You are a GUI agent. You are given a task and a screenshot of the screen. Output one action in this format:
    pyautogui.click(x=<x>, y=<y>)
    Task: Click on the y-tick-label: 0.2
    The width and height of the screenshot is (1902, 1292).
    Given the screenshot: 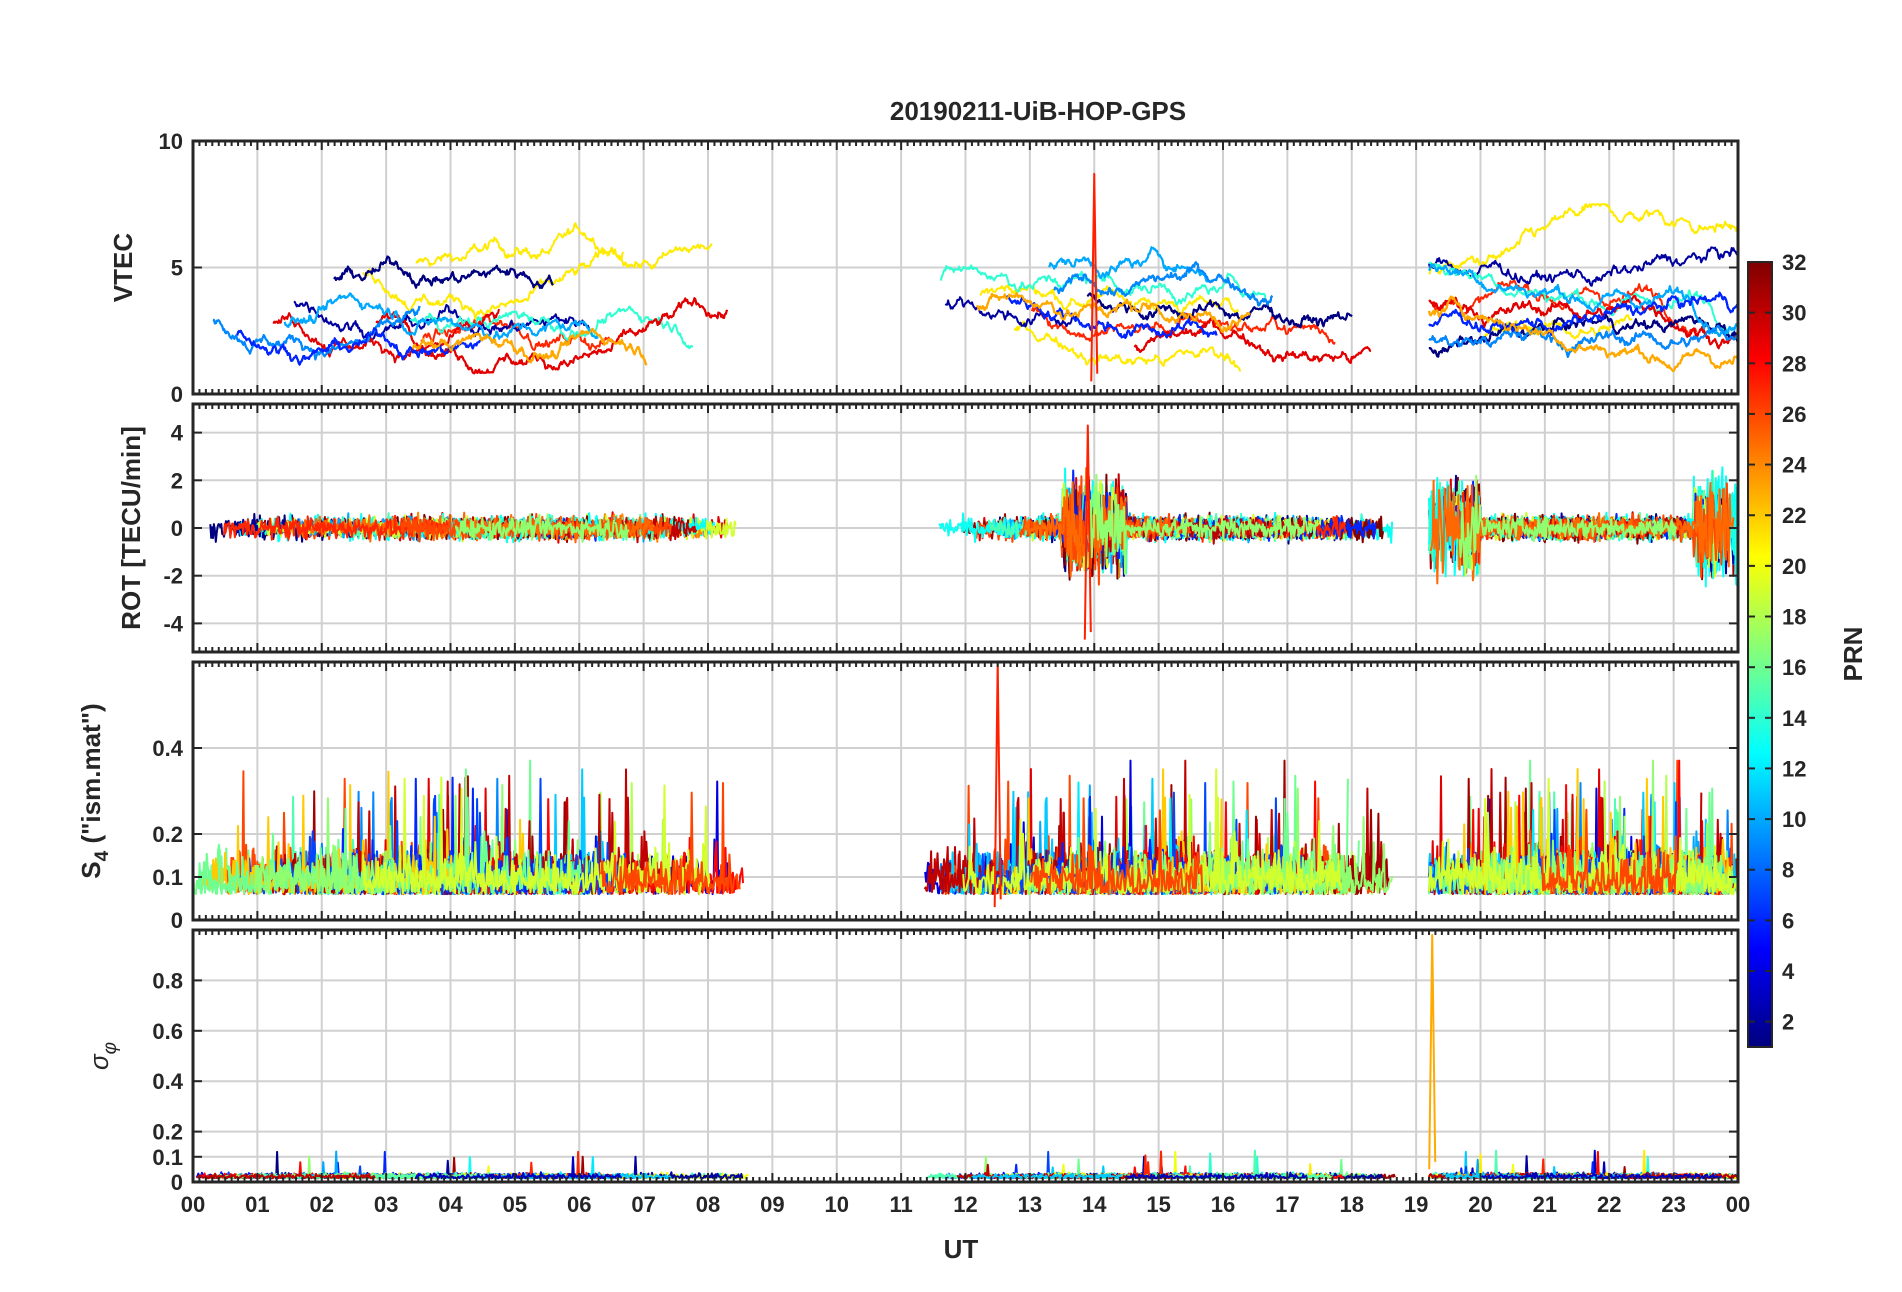 What is the action you would take?
    pyautogui.click(x=167, y=834)
    